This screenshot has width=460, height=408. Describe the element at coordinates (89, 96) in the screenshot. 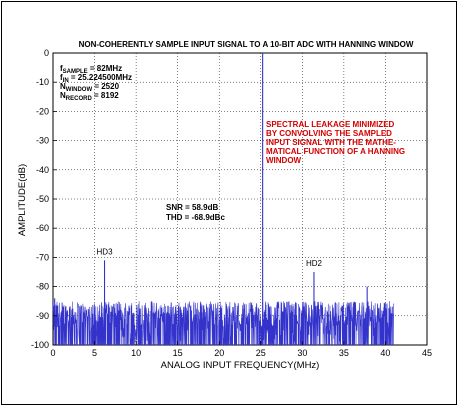

I see `parameter-line: NRECORD = 8192` at that location.